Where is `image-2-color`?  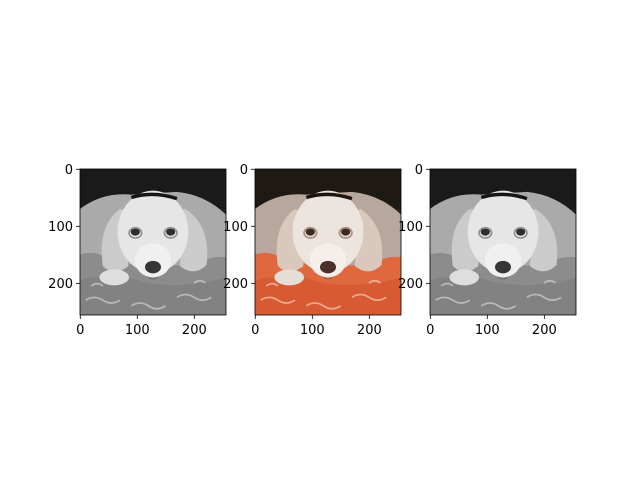
image-2-color is located at coordinates (328, 242).